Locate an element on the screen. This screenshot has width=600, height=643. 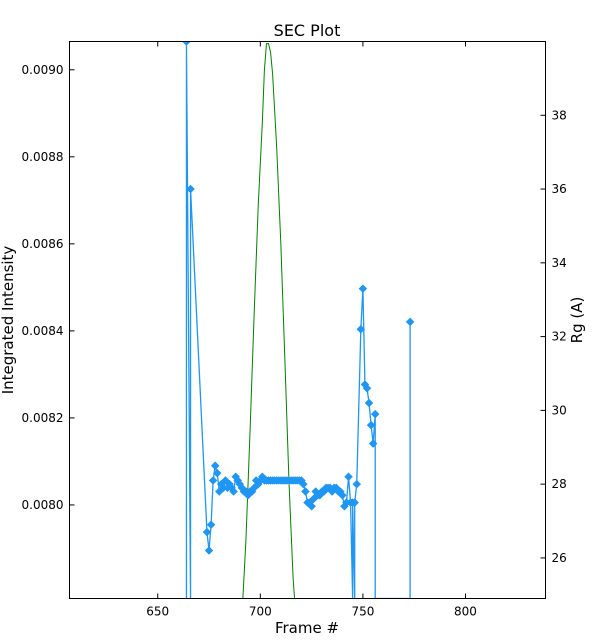
y-right-tick-label: 34 is located at coordinates (559, 263).